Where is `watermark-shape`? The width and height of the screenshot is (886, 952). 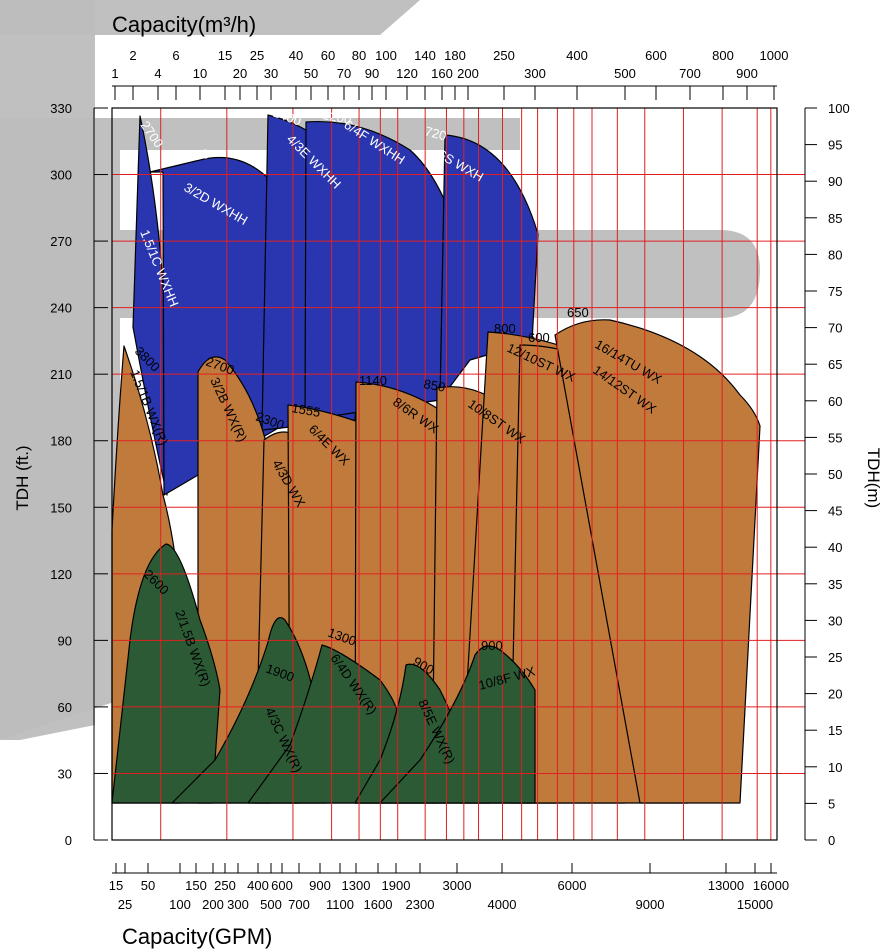
watermark-shape is located at coordinates (210, 17).